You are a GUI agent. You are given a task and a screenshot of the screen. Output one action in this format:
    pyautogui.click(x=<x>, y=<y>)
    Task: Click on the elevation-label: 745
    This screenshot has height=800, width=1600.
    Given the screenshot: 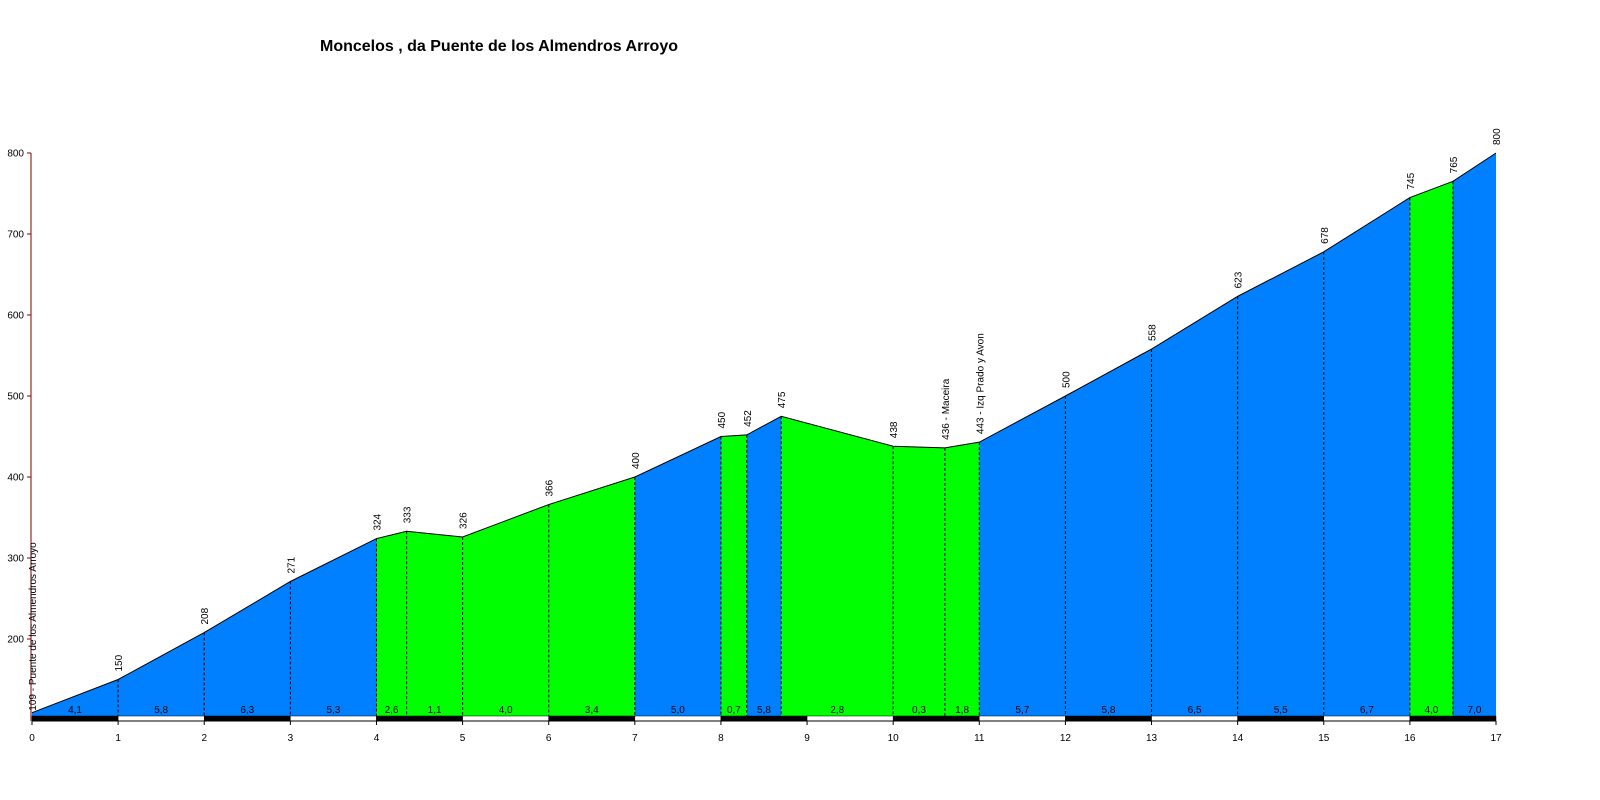 What is the action you would take?
    pyautogui.click(x=1411, y=180)
    